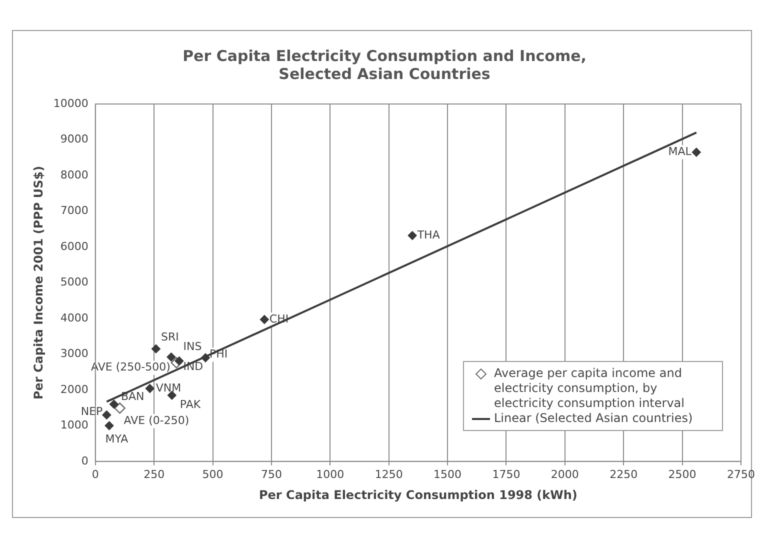  I want to click on chart-title: Per Capita Electricity Consumption and Income, Selected Asian Countries, so click(384, 64).